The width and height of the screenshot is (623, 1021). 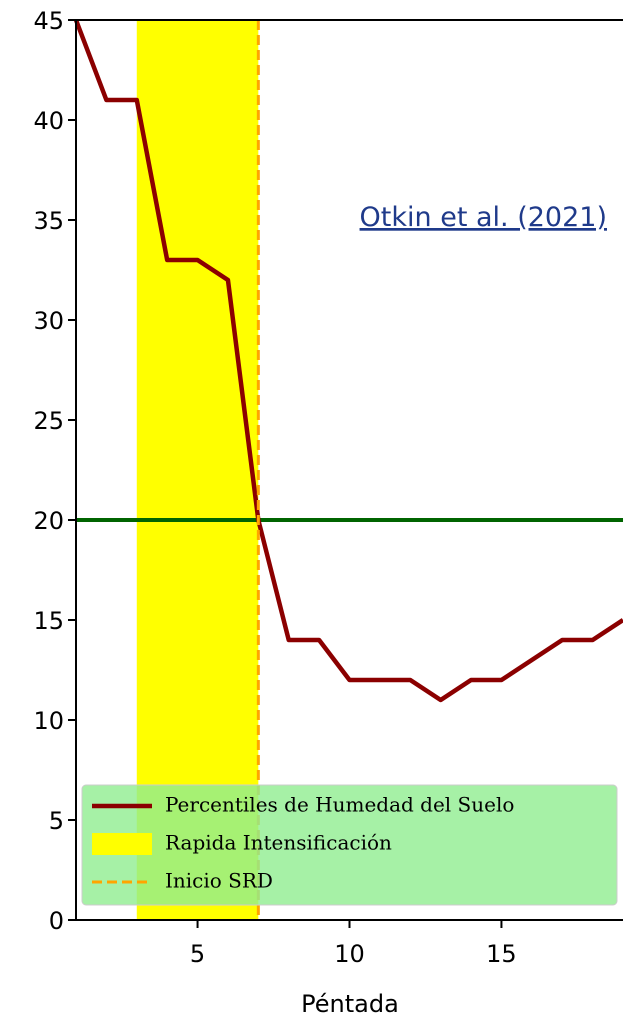 I want to click on y-tick-label: 25, so click(x=48, y=421).